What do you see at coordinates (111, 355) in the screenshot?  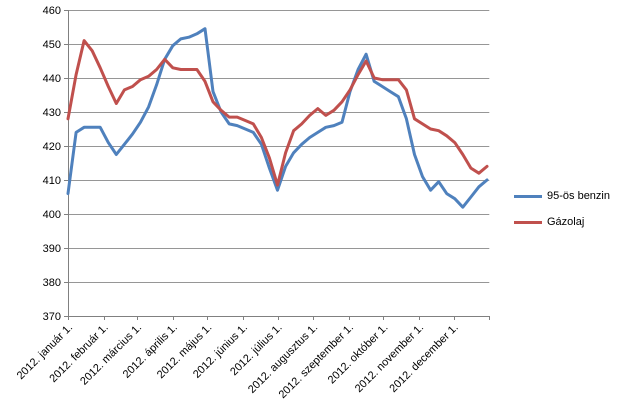 I see `x-tick-label-2: 2012. március 1.` at bounding box center [111, 355].